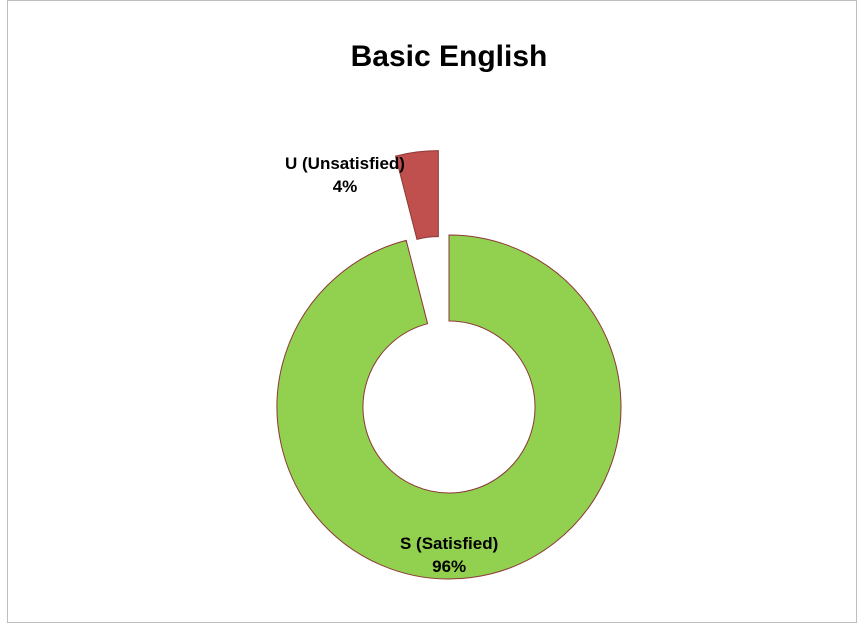 This screenshot has height=632, width=865. Describe the element at coordinates (449, 555) in the screenshot. I see `slice-label: S (Satisfied) 96%` at that location.